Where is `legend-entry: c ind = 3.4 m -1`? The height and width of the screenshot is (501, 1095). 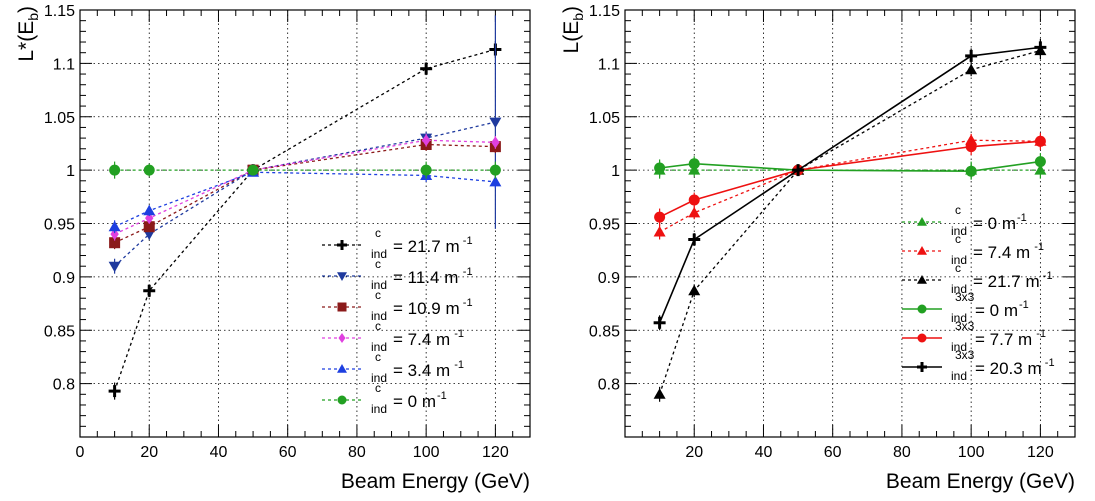
legend-entry: c ind = 3.4 m -1 is located at coordinates (393, 367).